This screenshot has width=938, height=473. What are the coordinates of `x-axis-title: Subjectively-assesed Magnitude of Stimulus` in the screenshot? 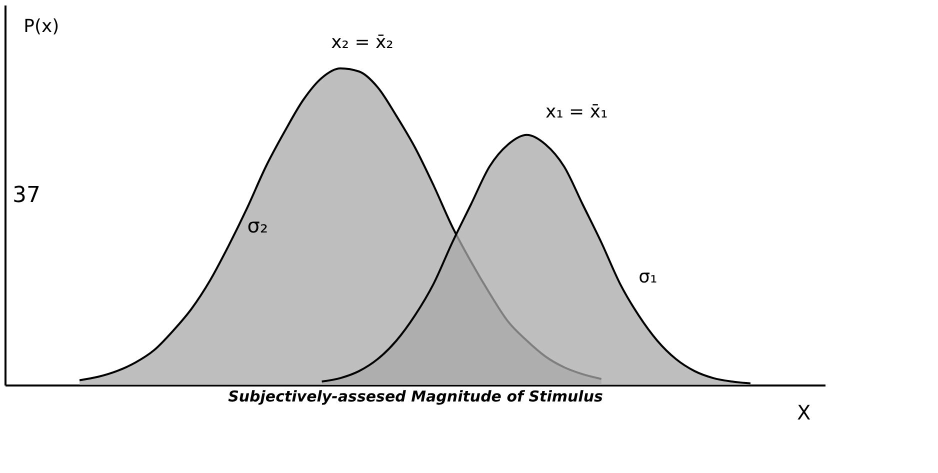 It's located at (415, 397).